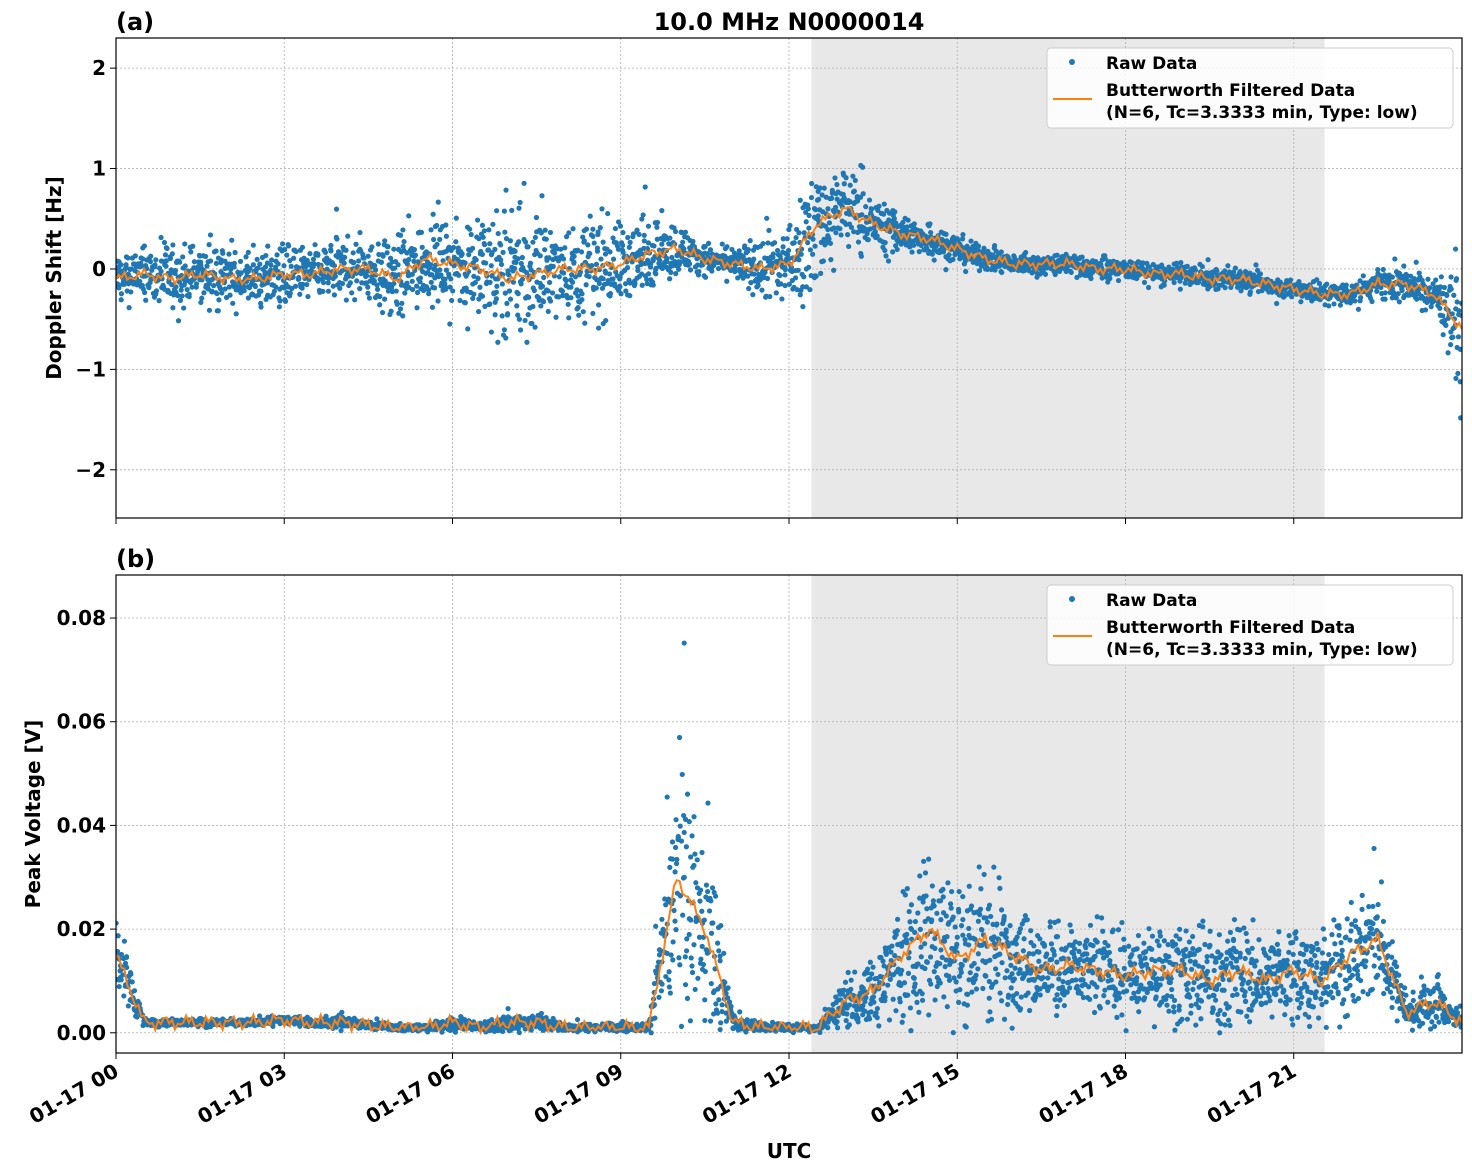 The width and height of the screenshot is (1472, 1176). What do you see at coordinates (1151, 64) in the screenshot?
I see `legend-label-raw: Raw Data` at bounding box center [1151, 64].